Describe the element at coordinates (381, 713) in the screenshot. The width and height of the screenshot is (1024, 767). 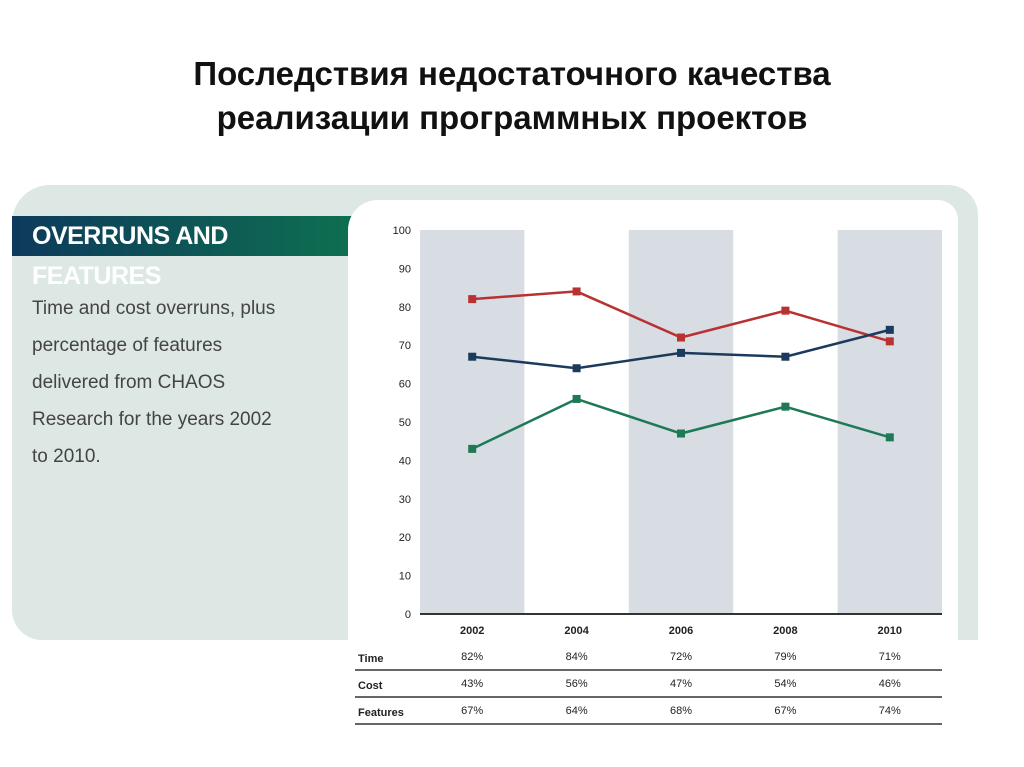
I see `table-row-label: Features` at that location.